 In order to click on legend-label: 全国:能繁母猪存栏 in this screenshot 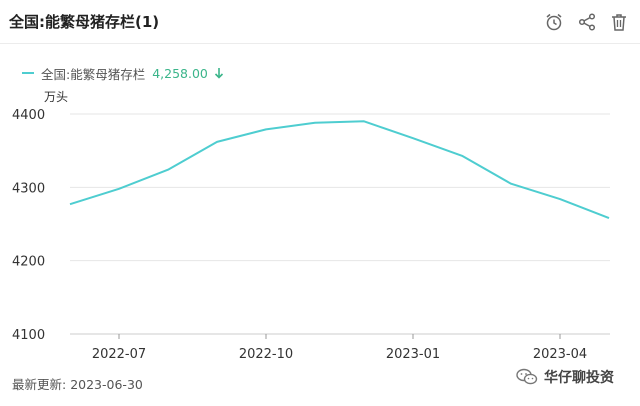, I will do `click(93, 74)`.